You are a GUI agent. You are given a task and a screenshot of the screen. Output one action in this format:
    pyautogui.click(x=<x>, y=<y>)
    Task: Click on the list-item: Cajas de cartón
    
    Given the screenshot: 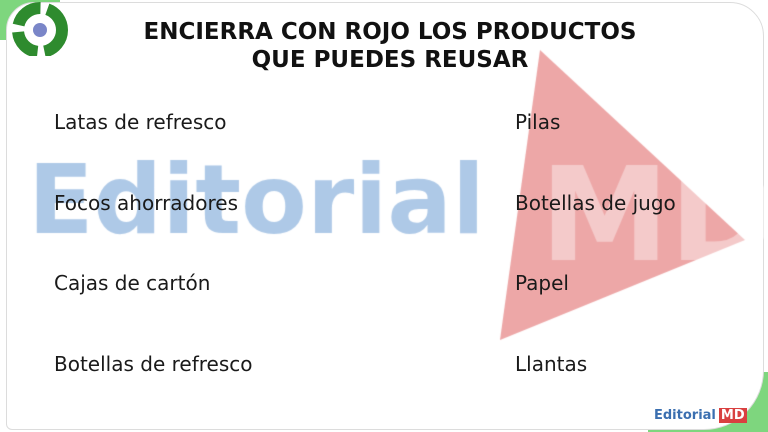 What is the action you would take?
    pyautogui.click(x=132, y=283)
    